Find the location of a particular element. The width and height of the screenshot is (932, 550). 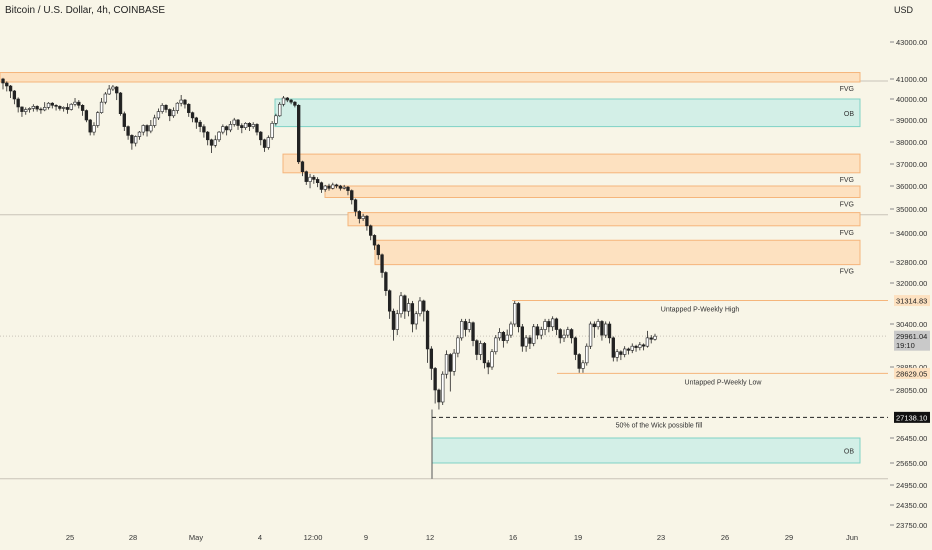

level-annotation: 50% of the Wick possible fill is located at coordinates (659, 425).